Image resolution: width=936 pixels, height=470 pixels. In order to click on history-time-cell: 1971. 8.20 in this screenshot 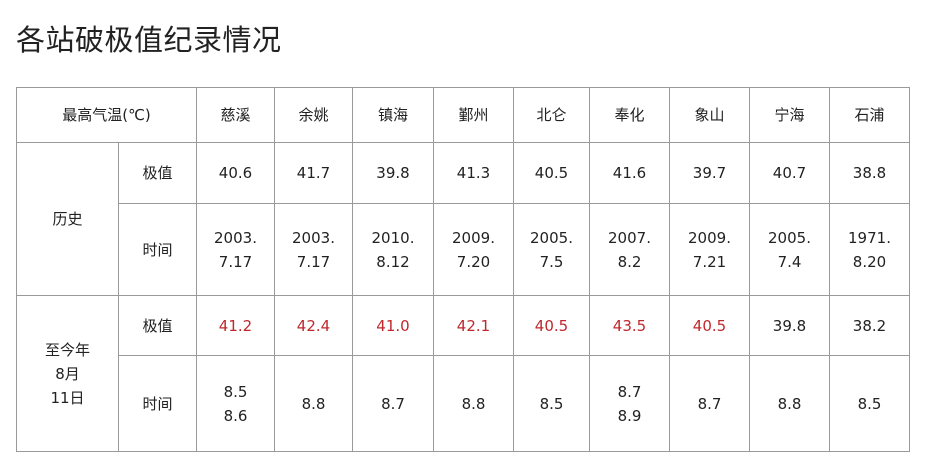, I will do `click(869, 249)`.